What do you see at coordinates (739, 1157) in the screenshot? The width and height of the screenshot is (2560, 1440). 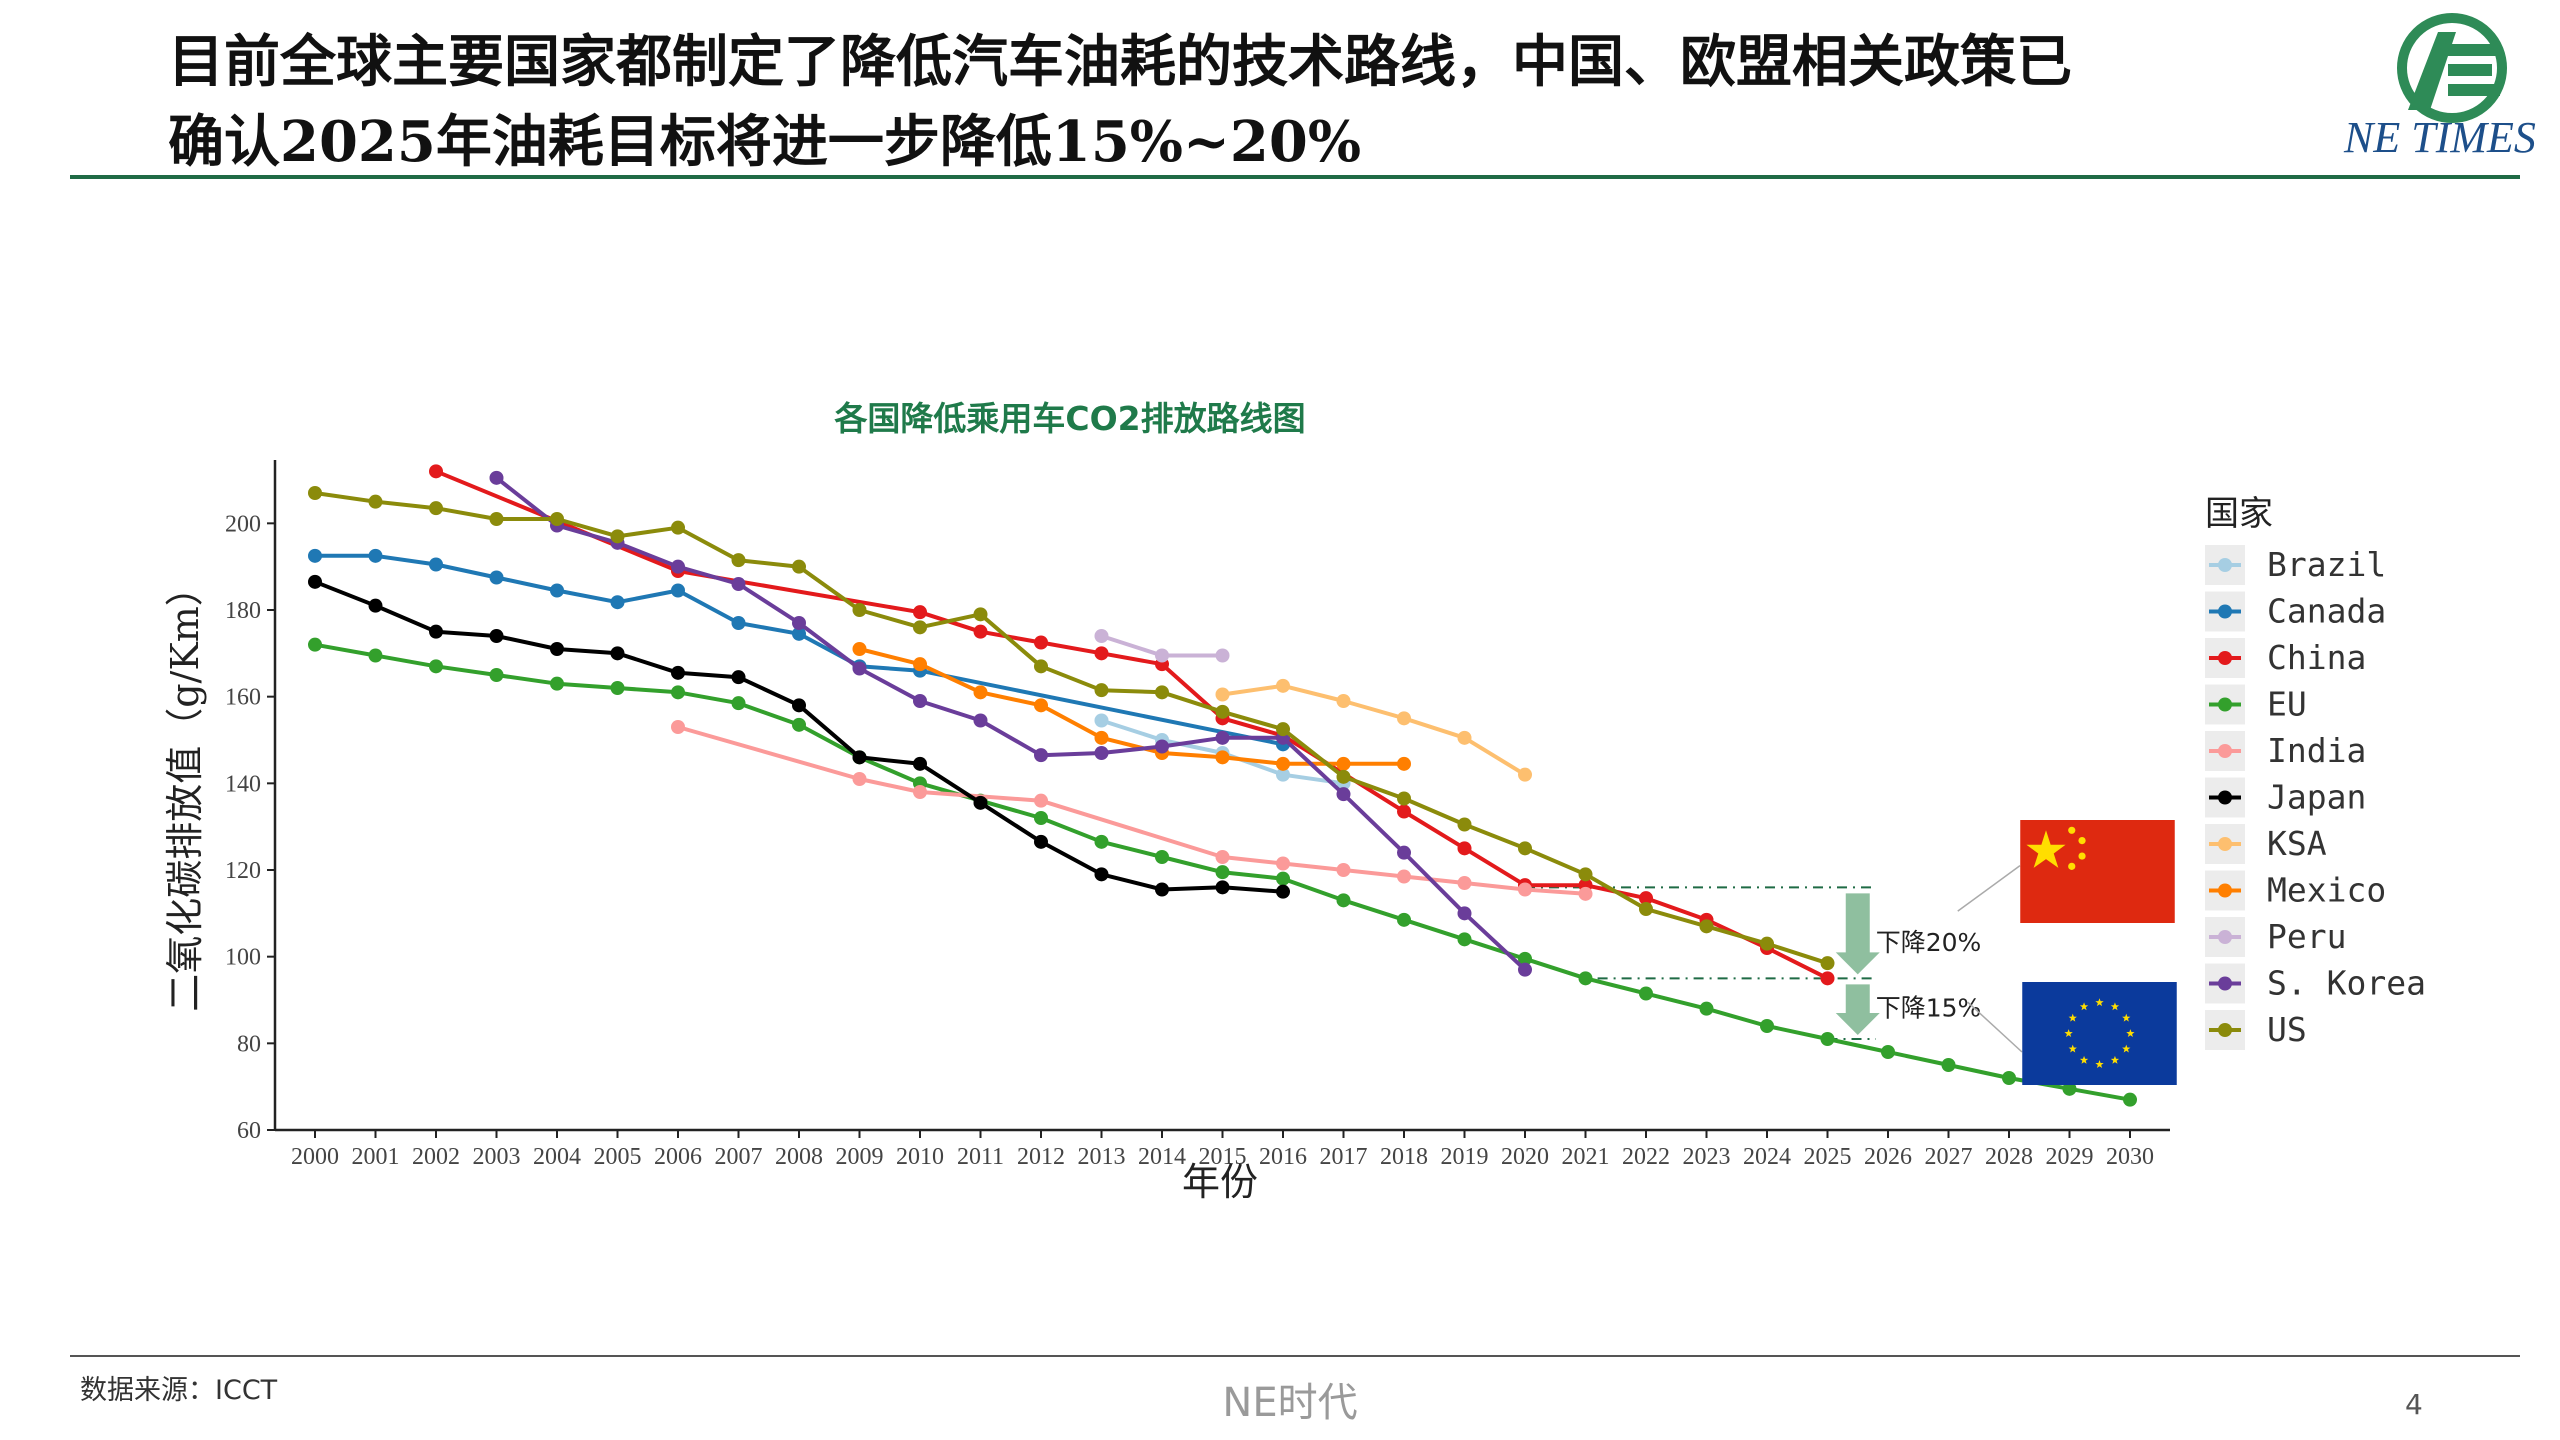 I see `x-tick-label: 2007` at bounding box center [739, 1157].